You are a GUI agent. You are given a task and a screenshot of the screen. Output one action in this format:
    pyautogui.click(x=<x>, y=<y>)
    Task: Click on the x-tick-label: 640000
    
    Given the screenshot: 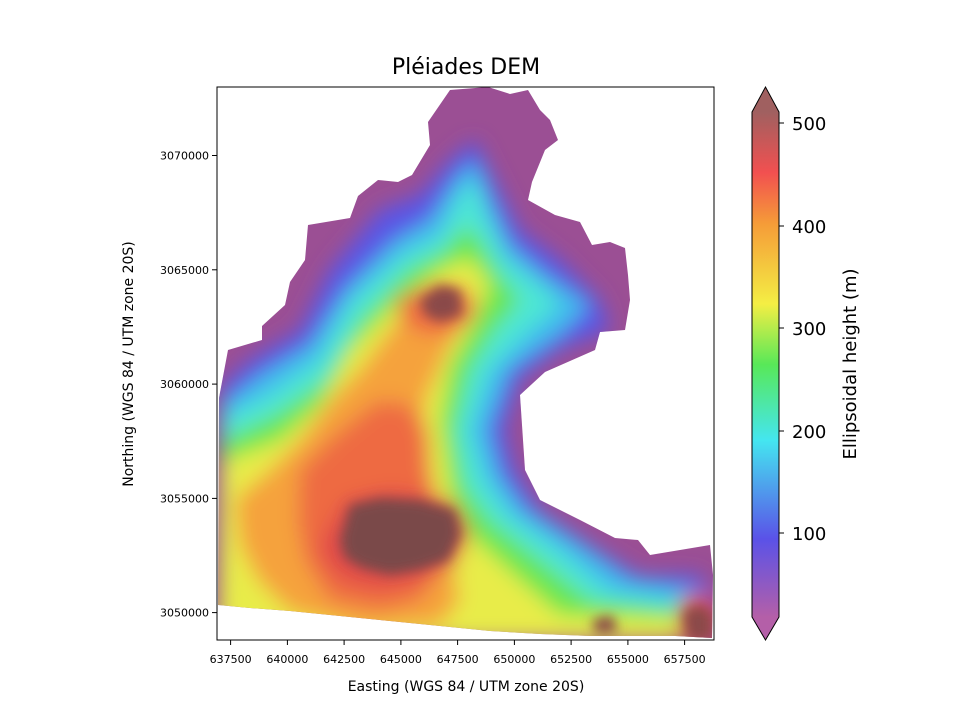 What is the action you would take?
    pyautogui.click(x=287, y=659)
    